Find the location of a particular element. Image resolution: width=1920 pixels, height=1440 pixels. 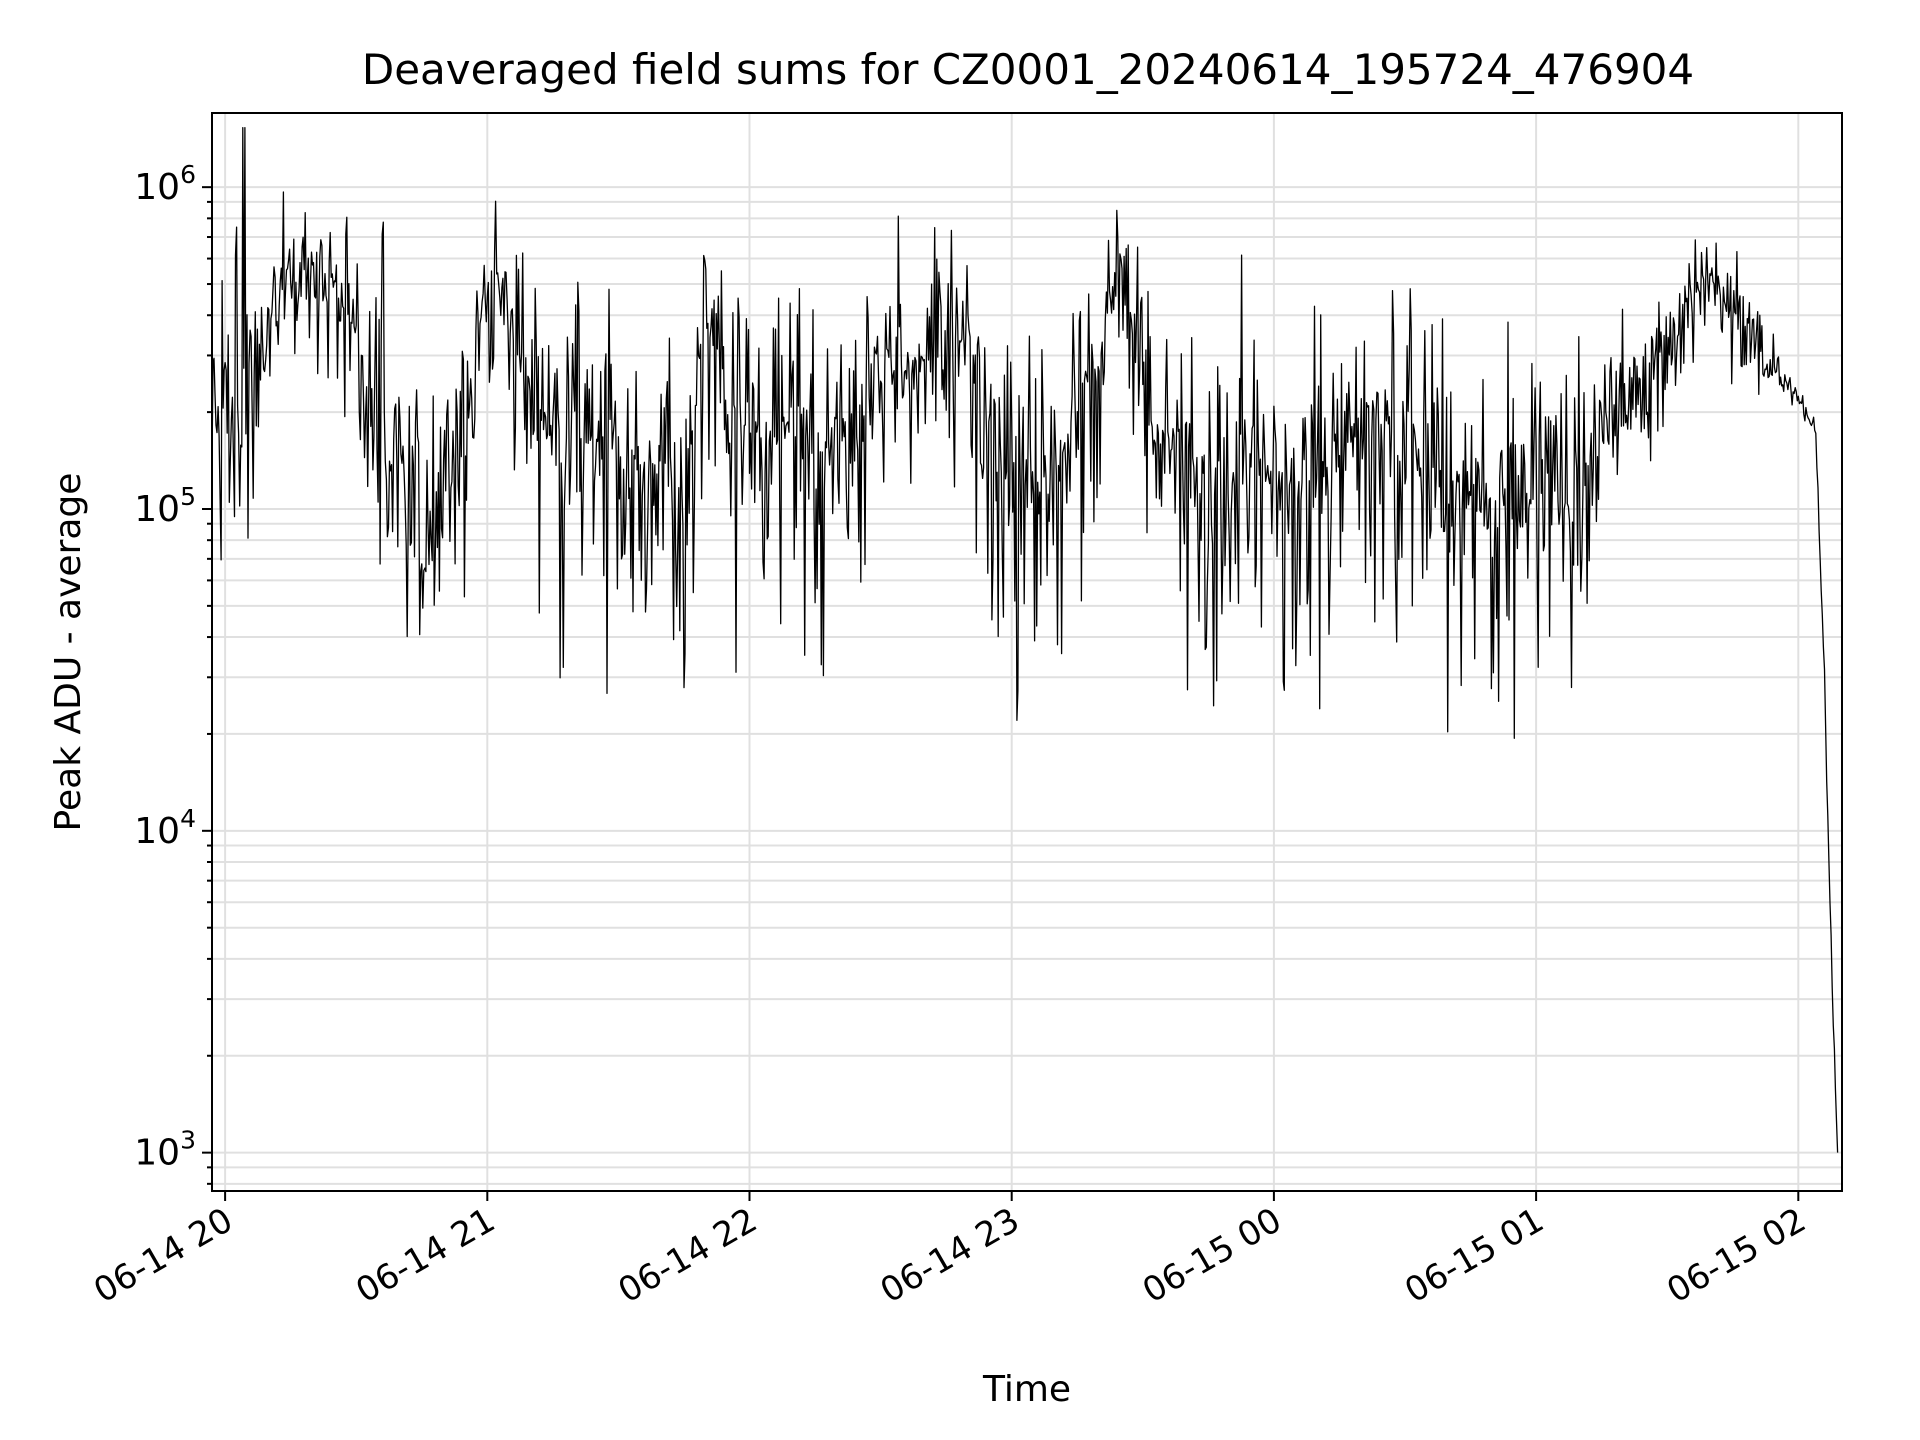

y-tick-label: 10⁴ is located at coordinates (165, 828).